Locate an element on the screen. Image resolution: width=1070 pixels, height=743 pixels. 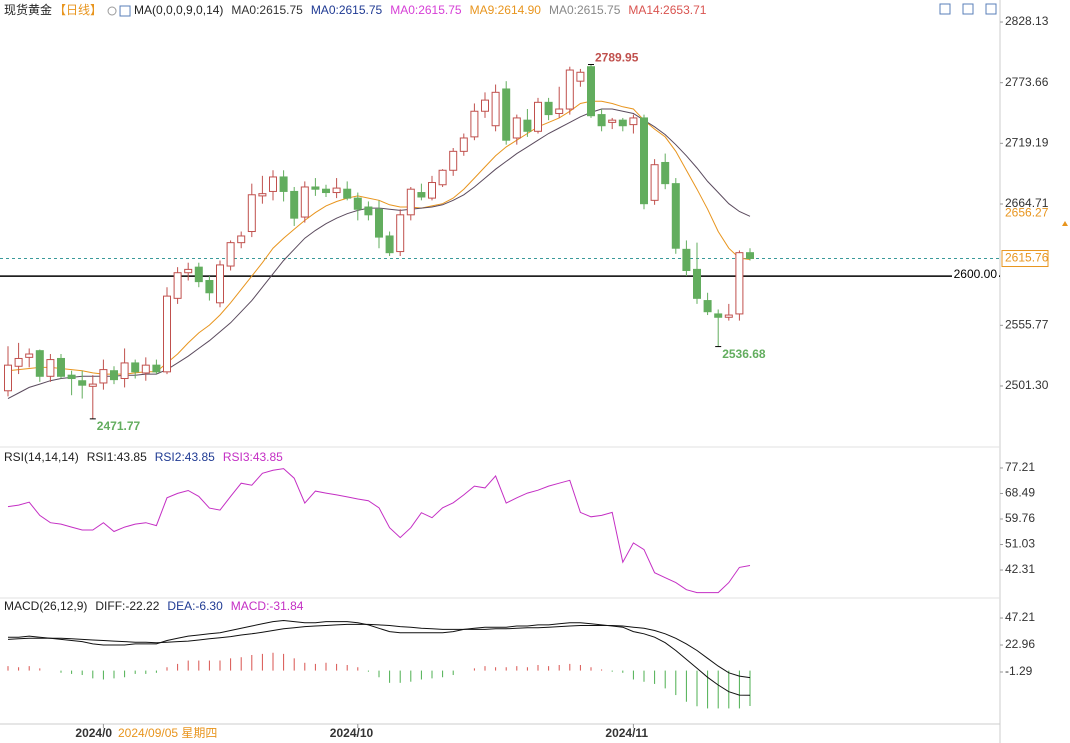
legend-entry: RSI1:43.85 is located at coordinates (117, 457).